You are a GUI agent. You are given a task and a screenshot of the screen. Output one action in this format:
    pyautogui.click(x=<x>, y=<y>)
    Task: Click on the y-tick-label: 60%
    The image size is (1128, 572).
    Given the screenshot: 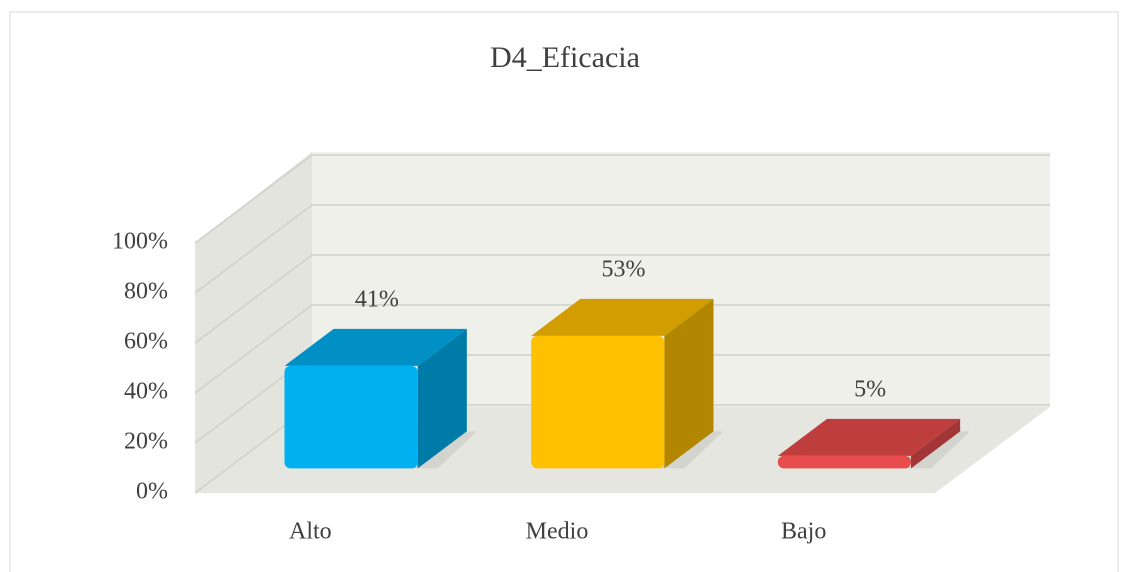 What is the action you would take?
    pyautogui.click(x=146, y=342)
    